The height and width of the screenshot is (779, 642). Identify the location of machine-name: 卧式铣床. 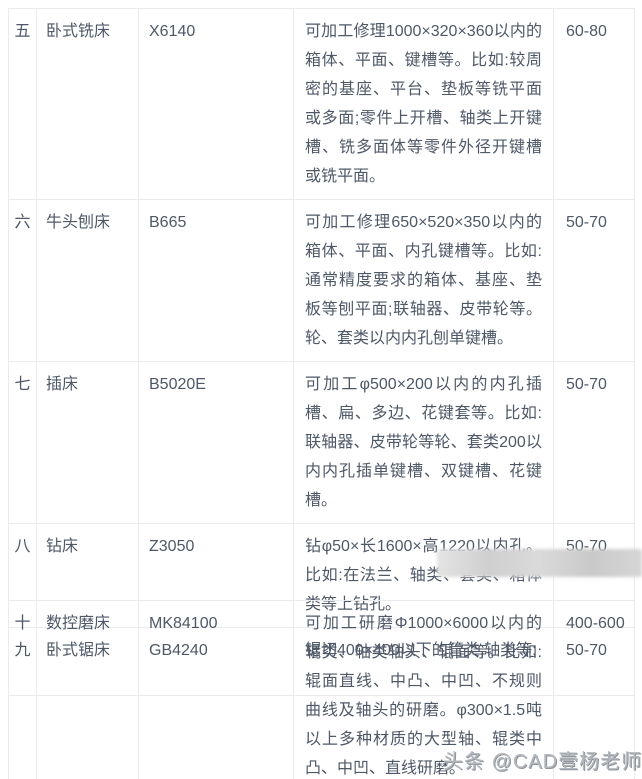
(87, 104).